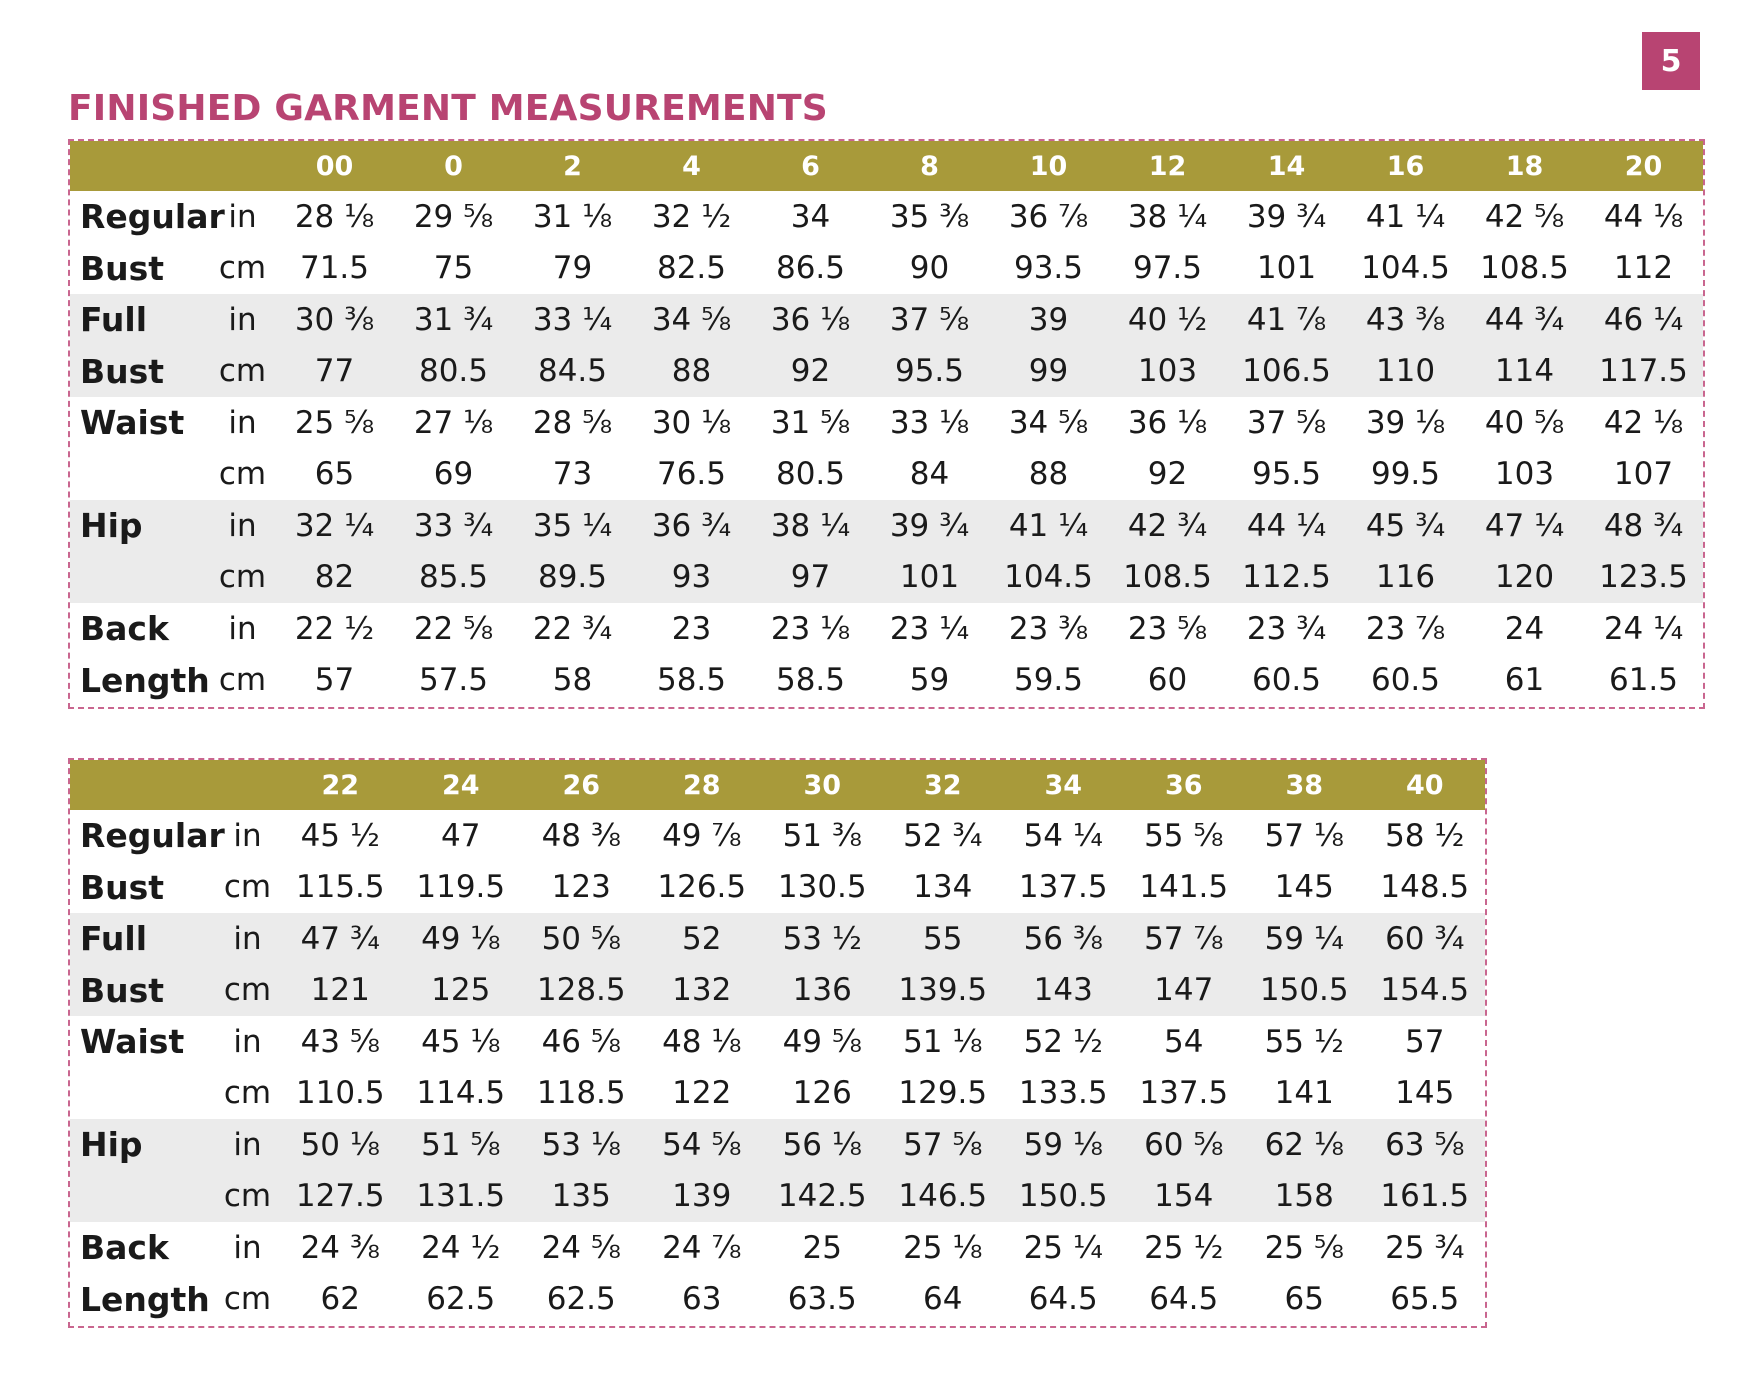 Image resolution: width=1764 pixels, height=1400 pixels. What do you see at coordinates (929, 680) in the screenshot?
I see `measurement-value: 59` at bounding box center [929, 680].